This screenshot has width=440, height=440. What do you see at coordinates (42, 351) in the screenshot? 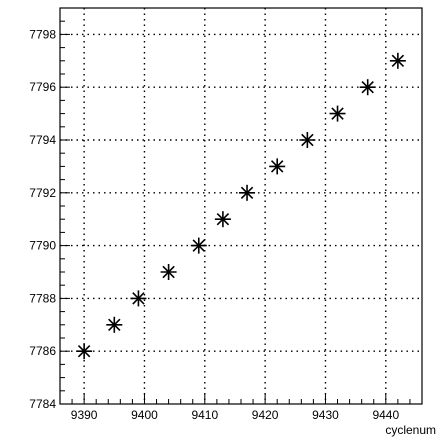
I see `y-tick-label: 7786` at bounding box center [42, 351].